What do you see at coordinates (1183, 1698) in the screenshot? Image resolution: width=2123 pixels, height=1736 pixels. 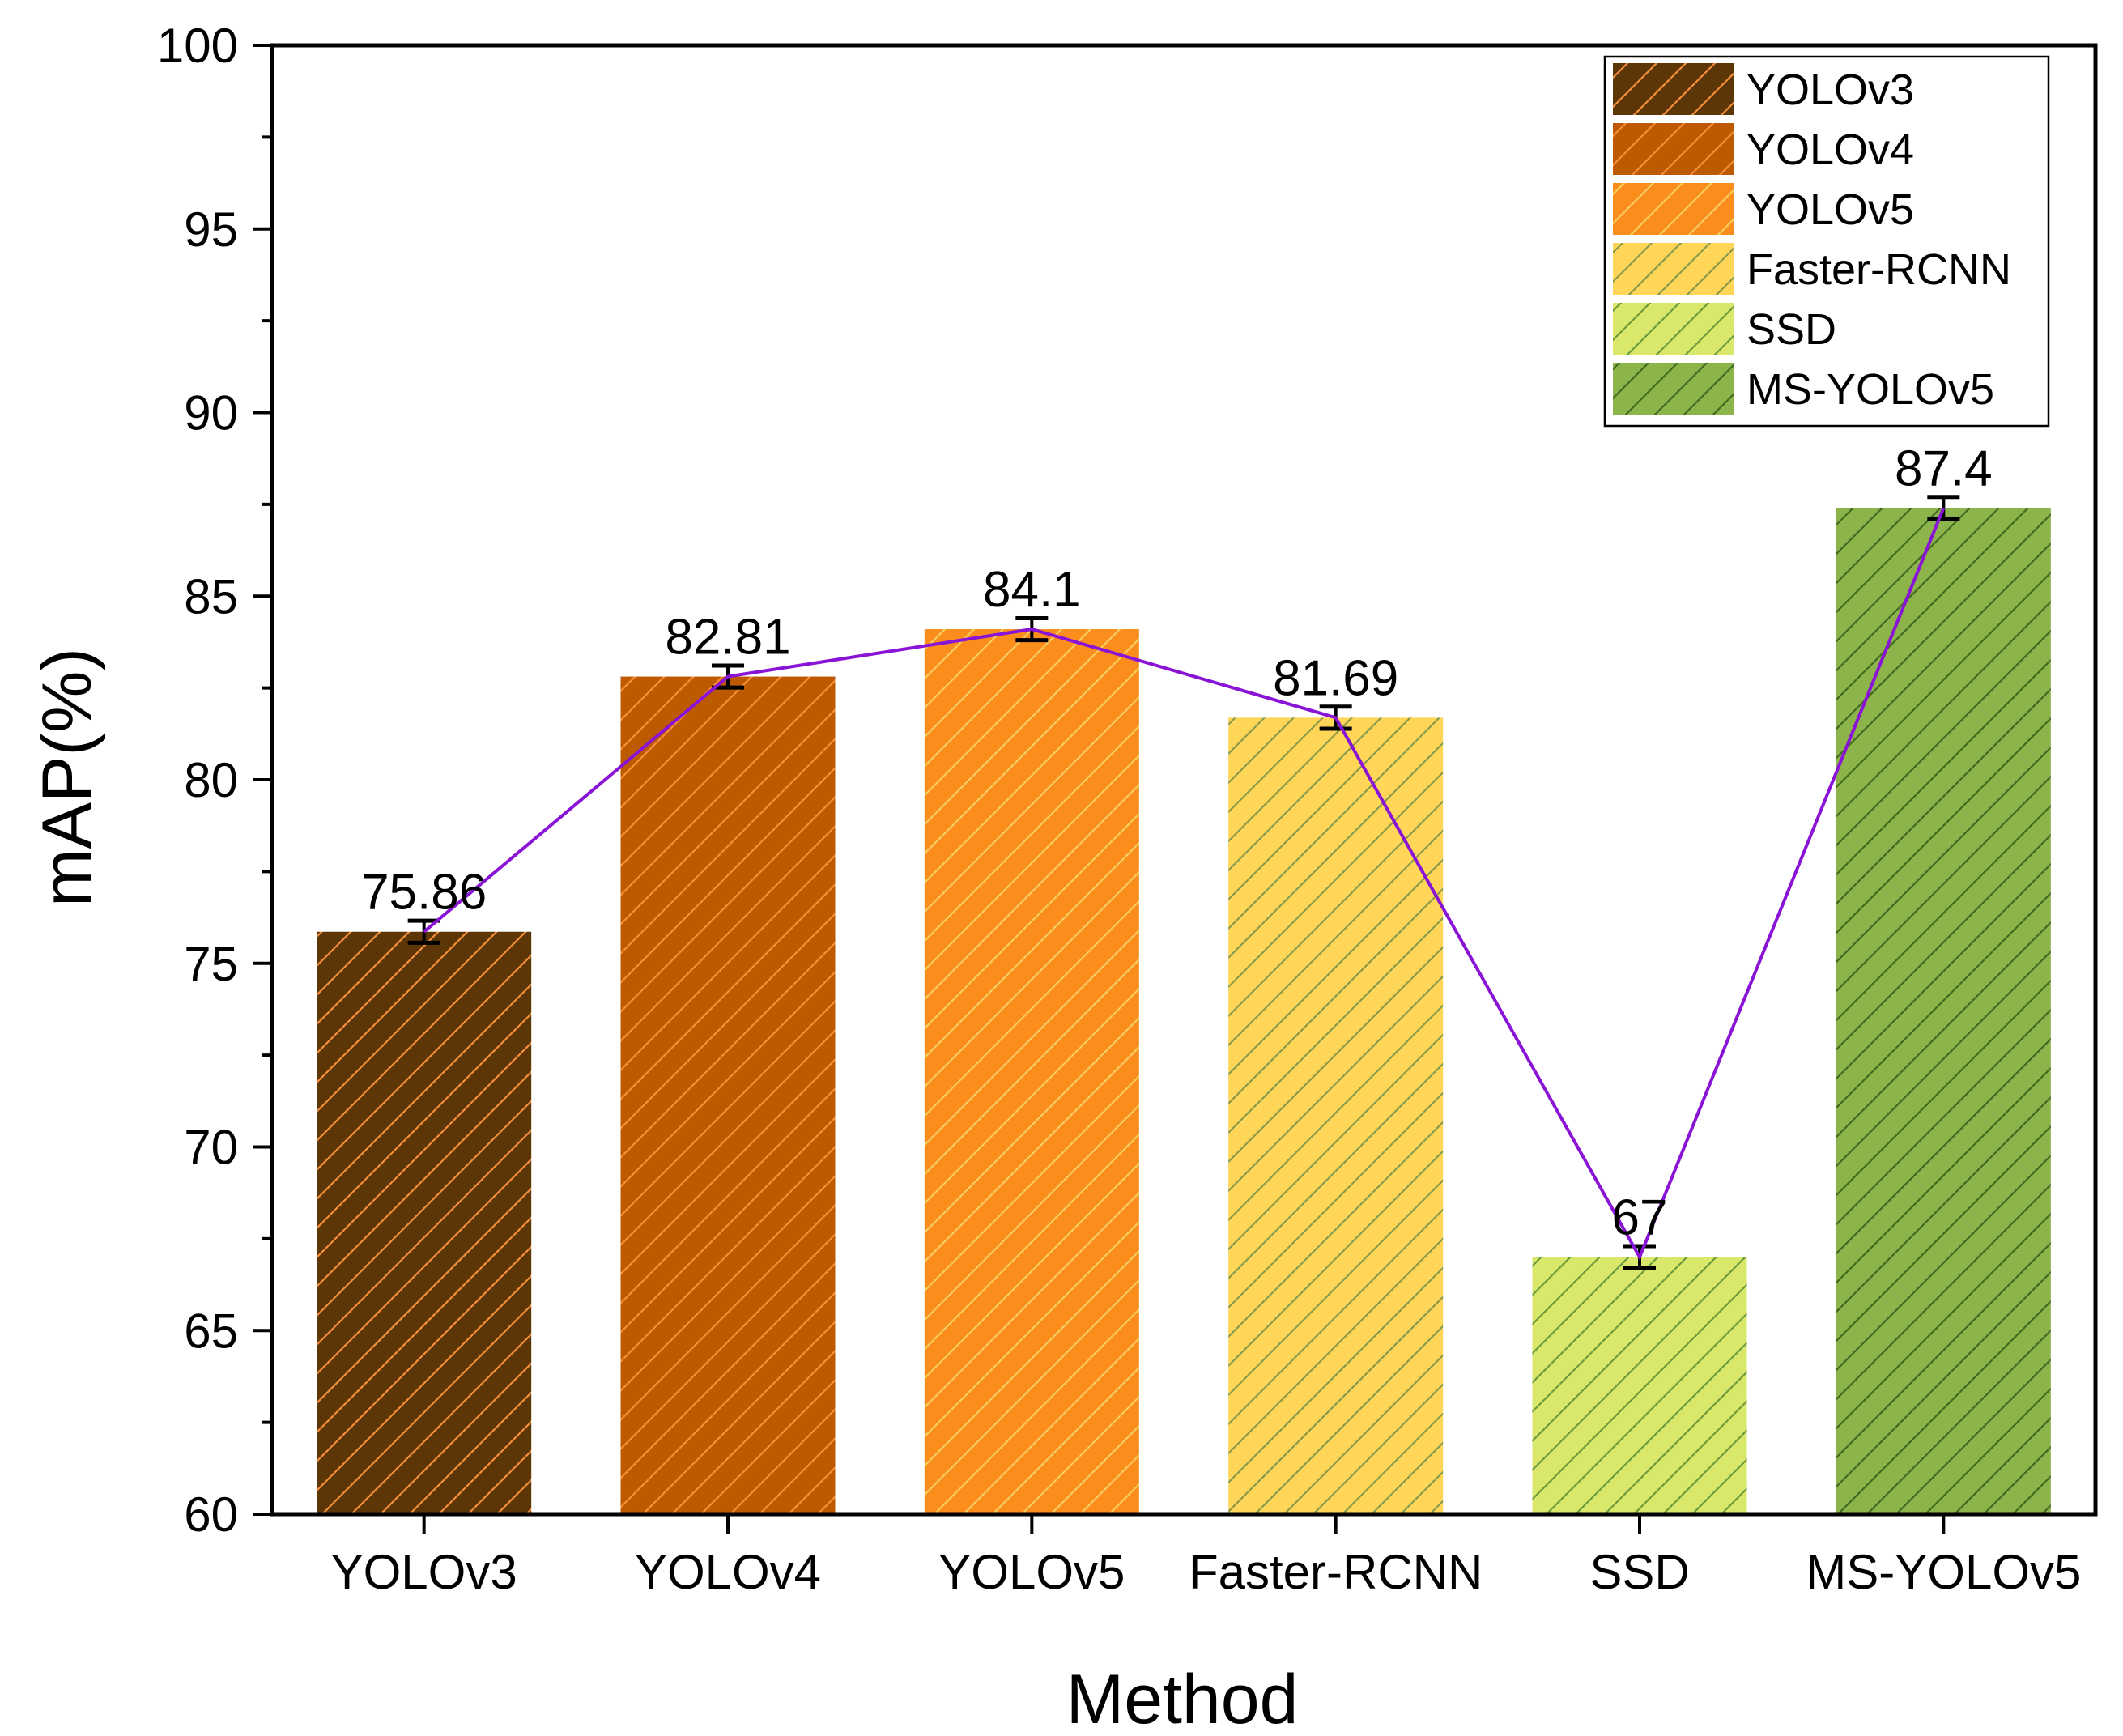 I see `x-axis-title: Method` at bounding box center [1183, 1698].